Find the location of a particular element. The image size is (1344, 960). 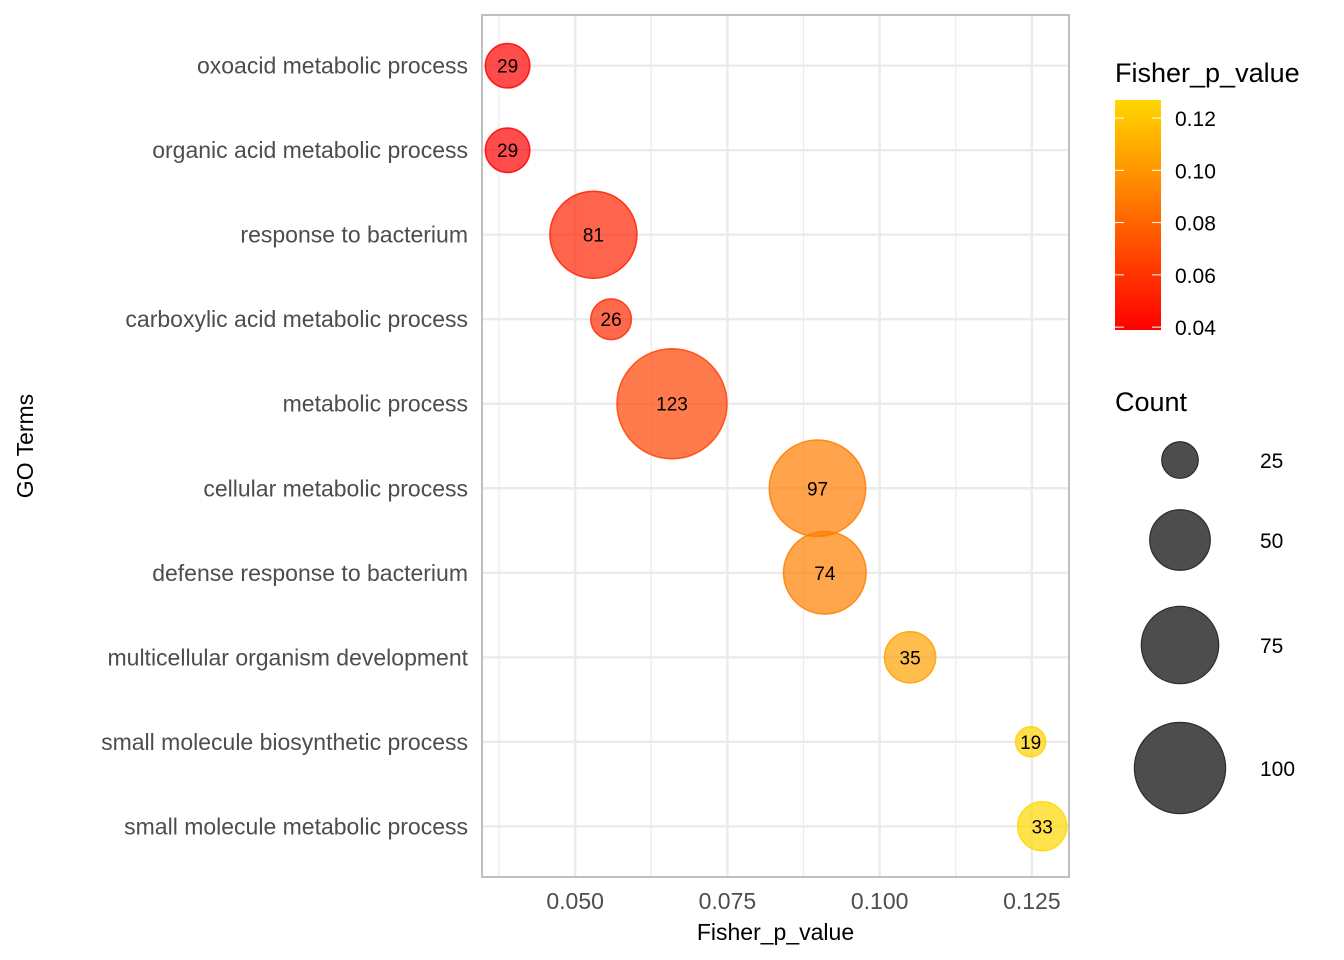

size-legend-keys: 25 50 75 100 is located at coordinates (1214, 628).